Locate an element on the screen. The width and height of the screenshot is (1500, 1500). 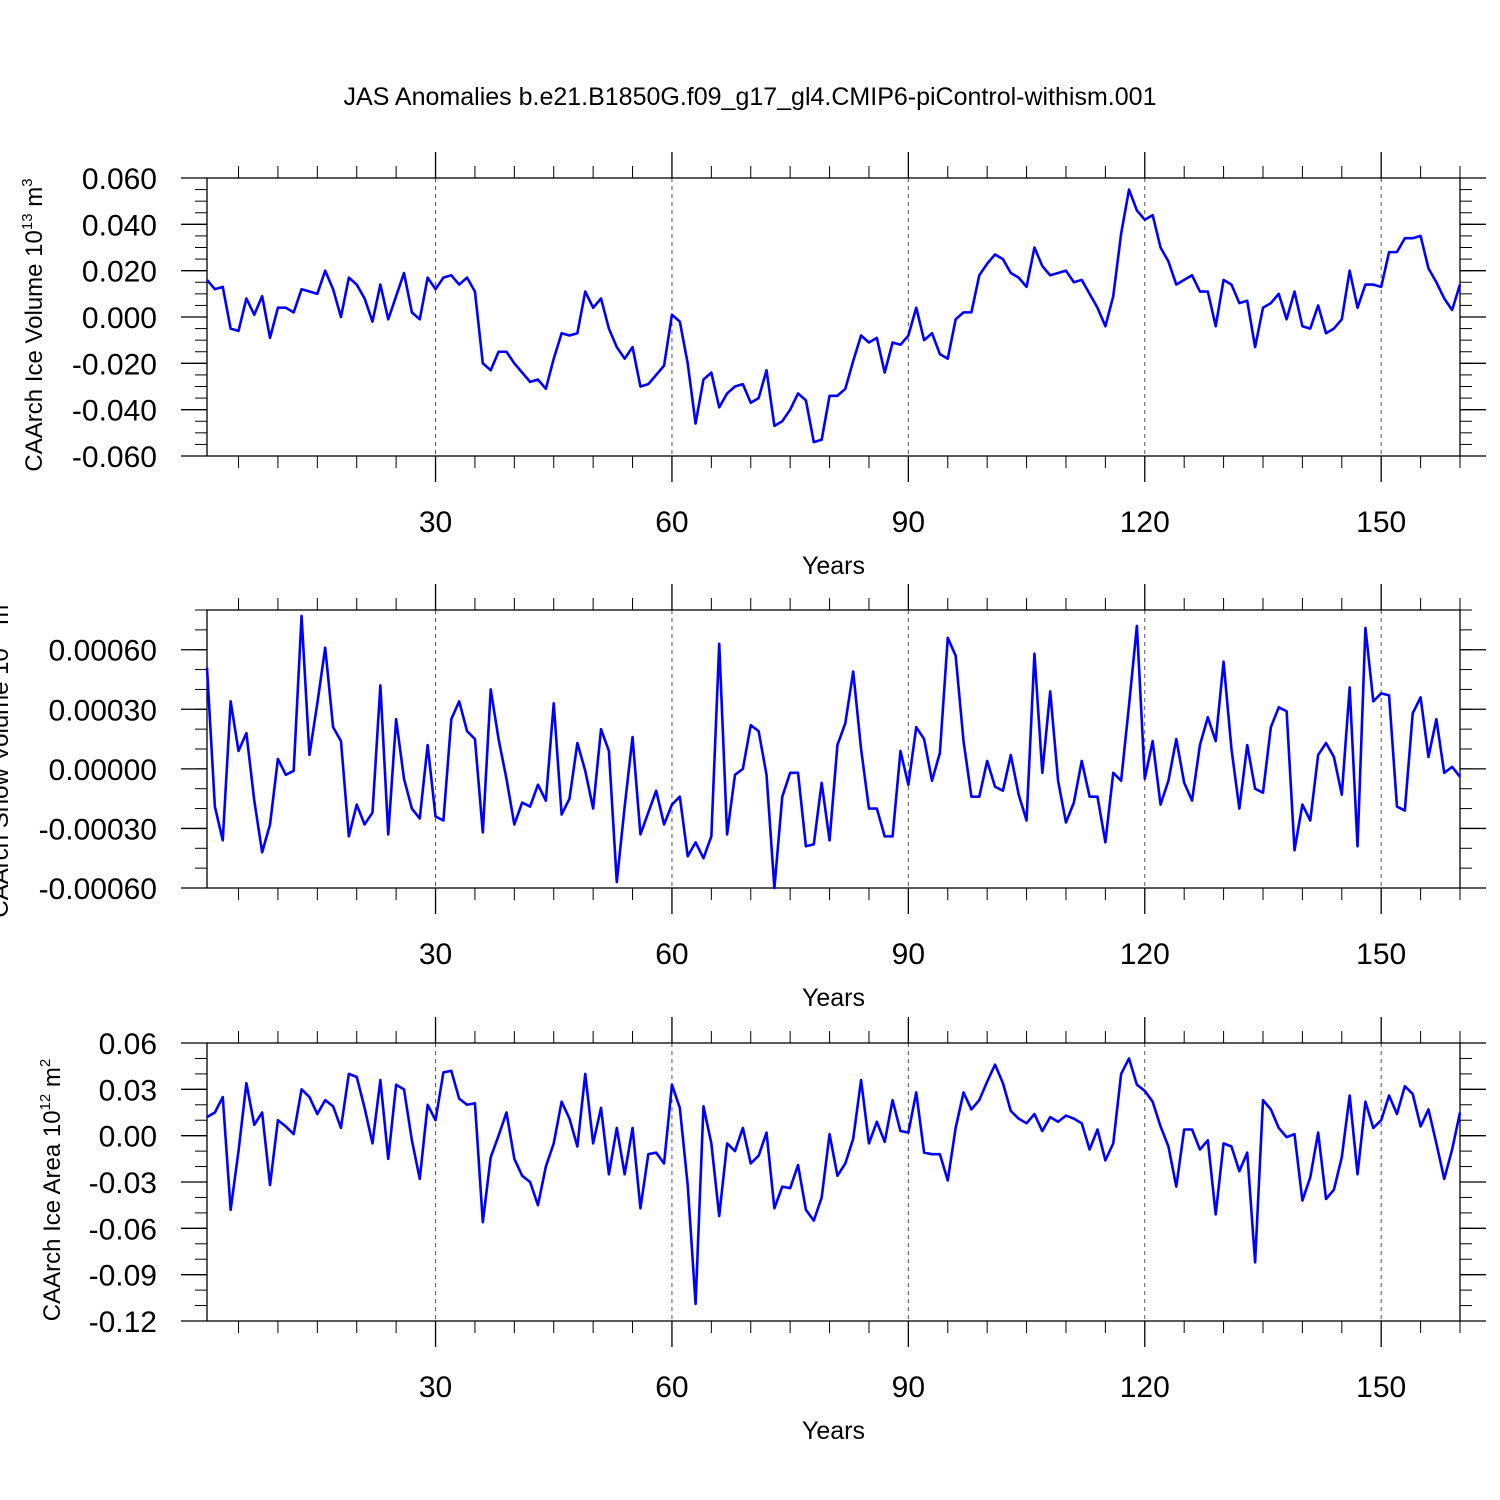
y-label-text: CAArch Snow Volume 10 is located at coordinates (7, 782).